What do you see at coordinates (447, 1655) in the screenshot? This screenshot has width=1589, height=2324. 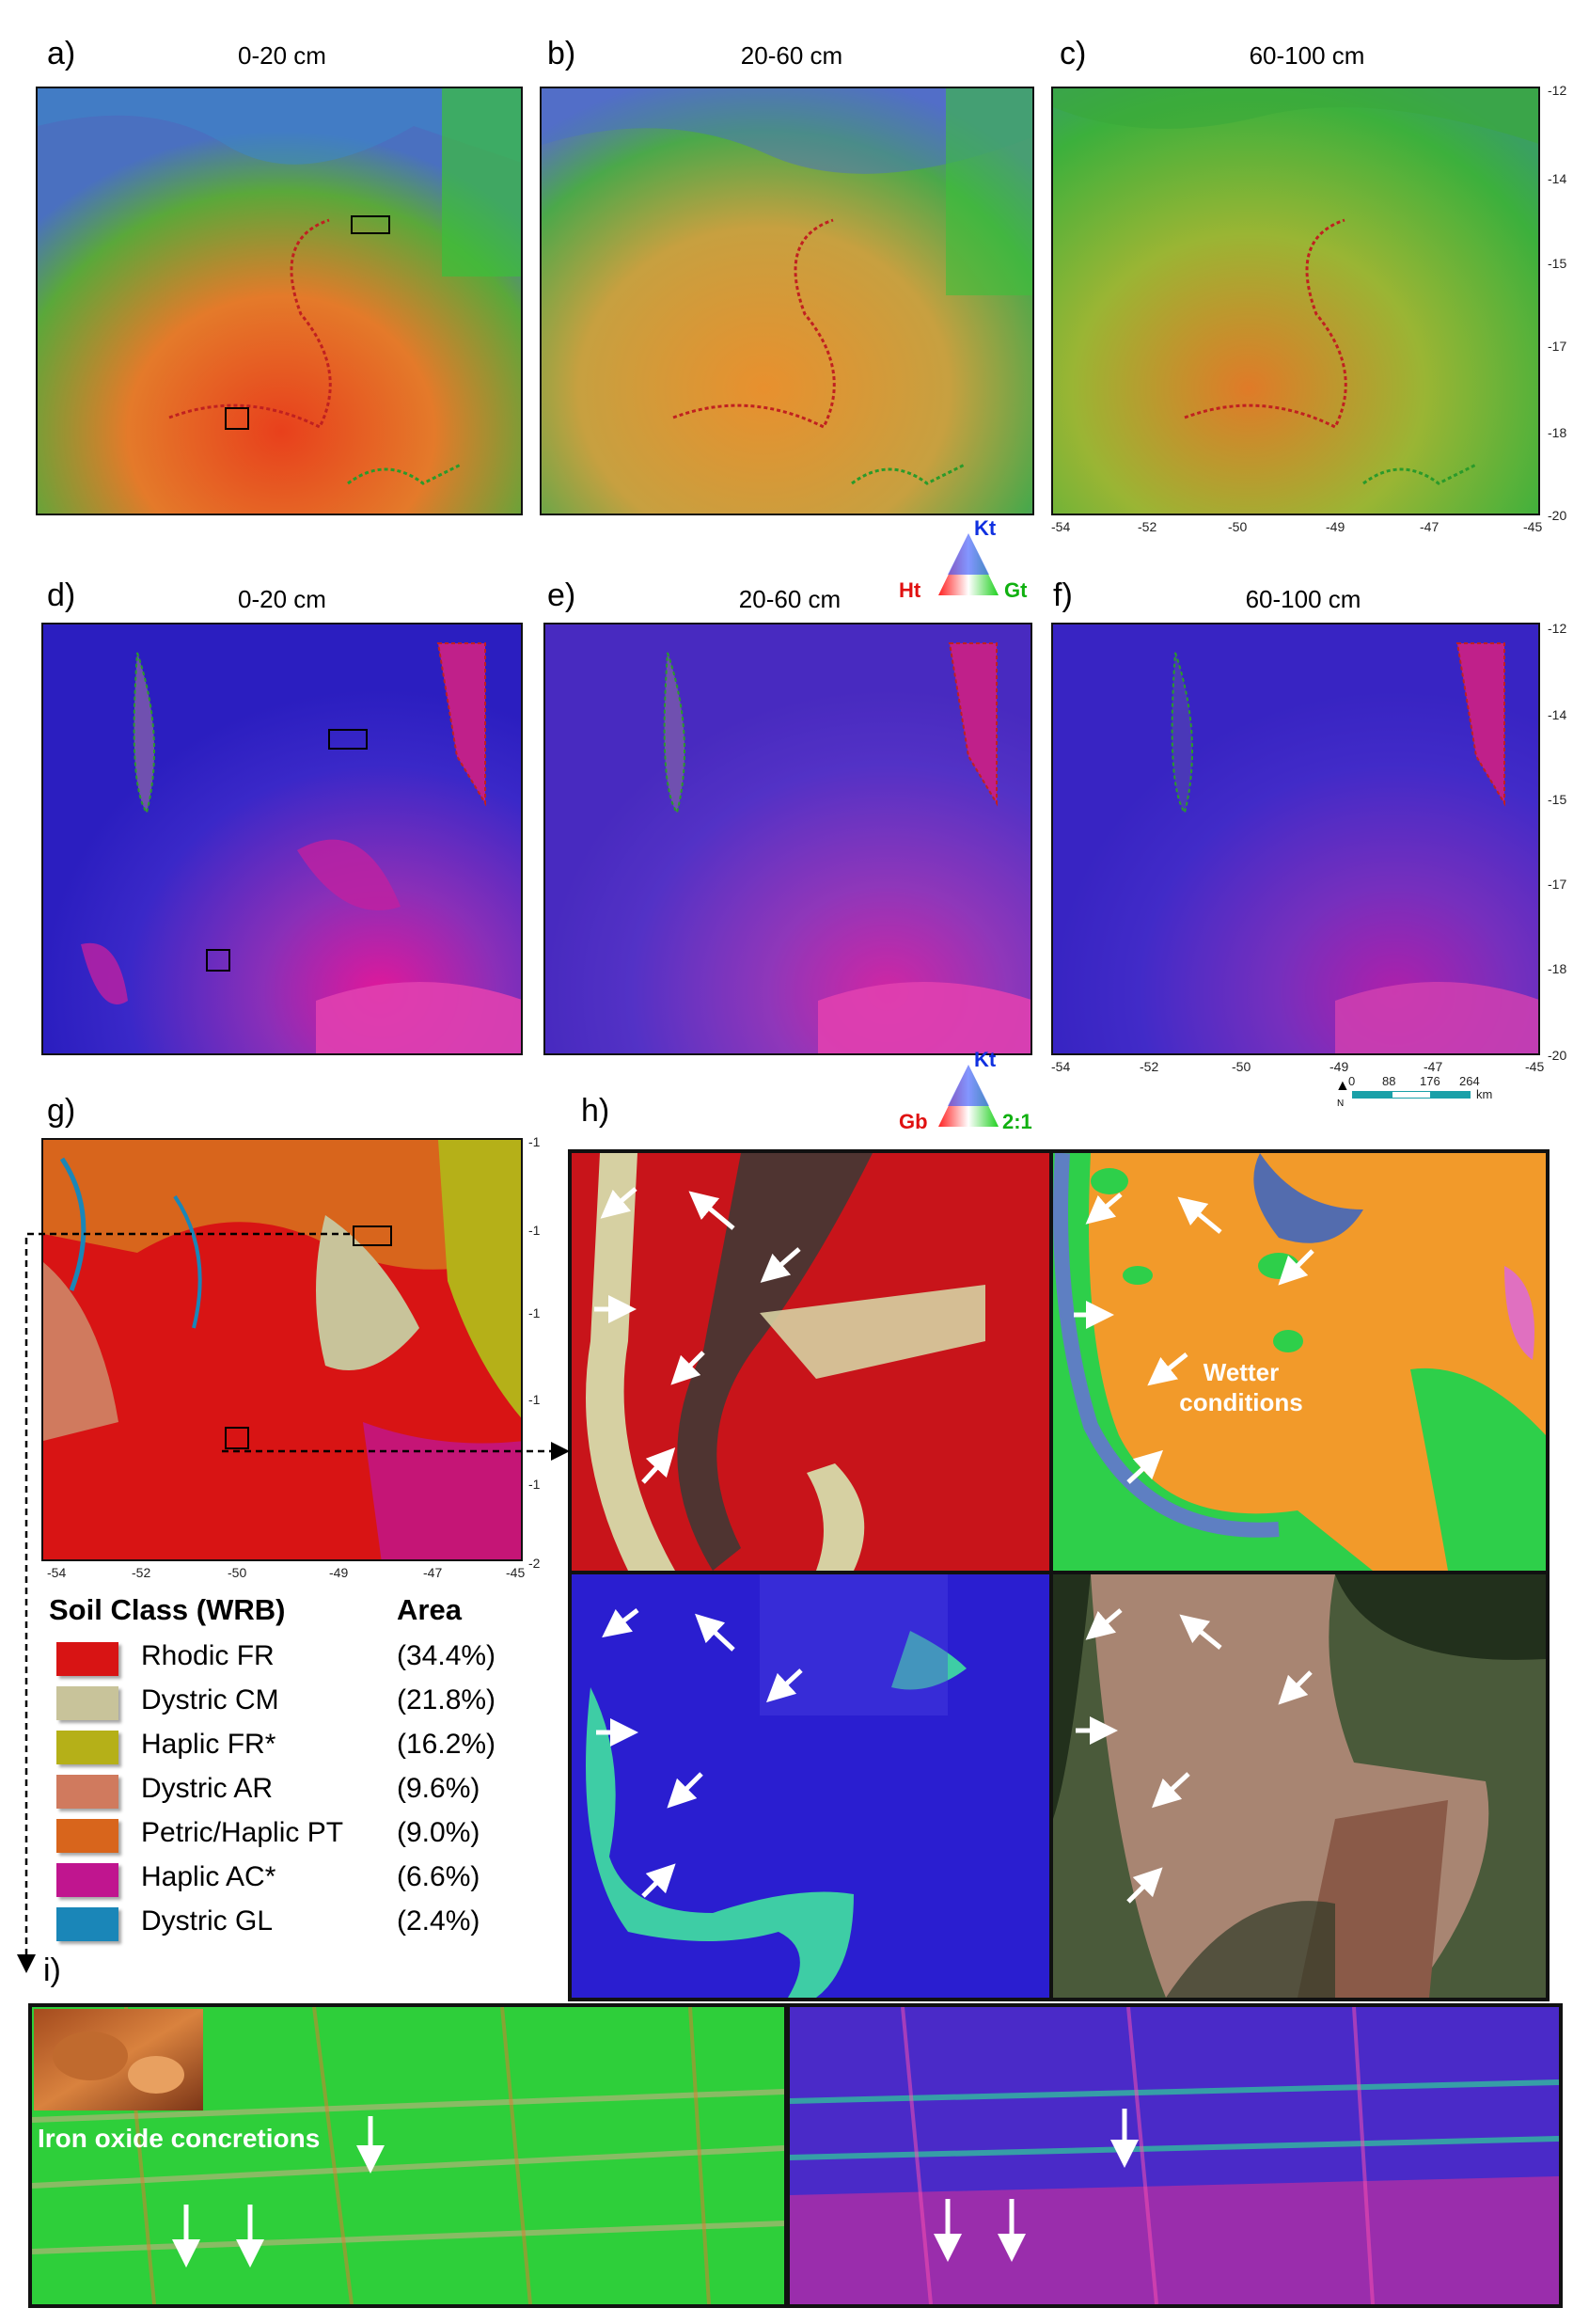 I see `legend-item-area: (34.4%)` at bounding box center [447, 1655].